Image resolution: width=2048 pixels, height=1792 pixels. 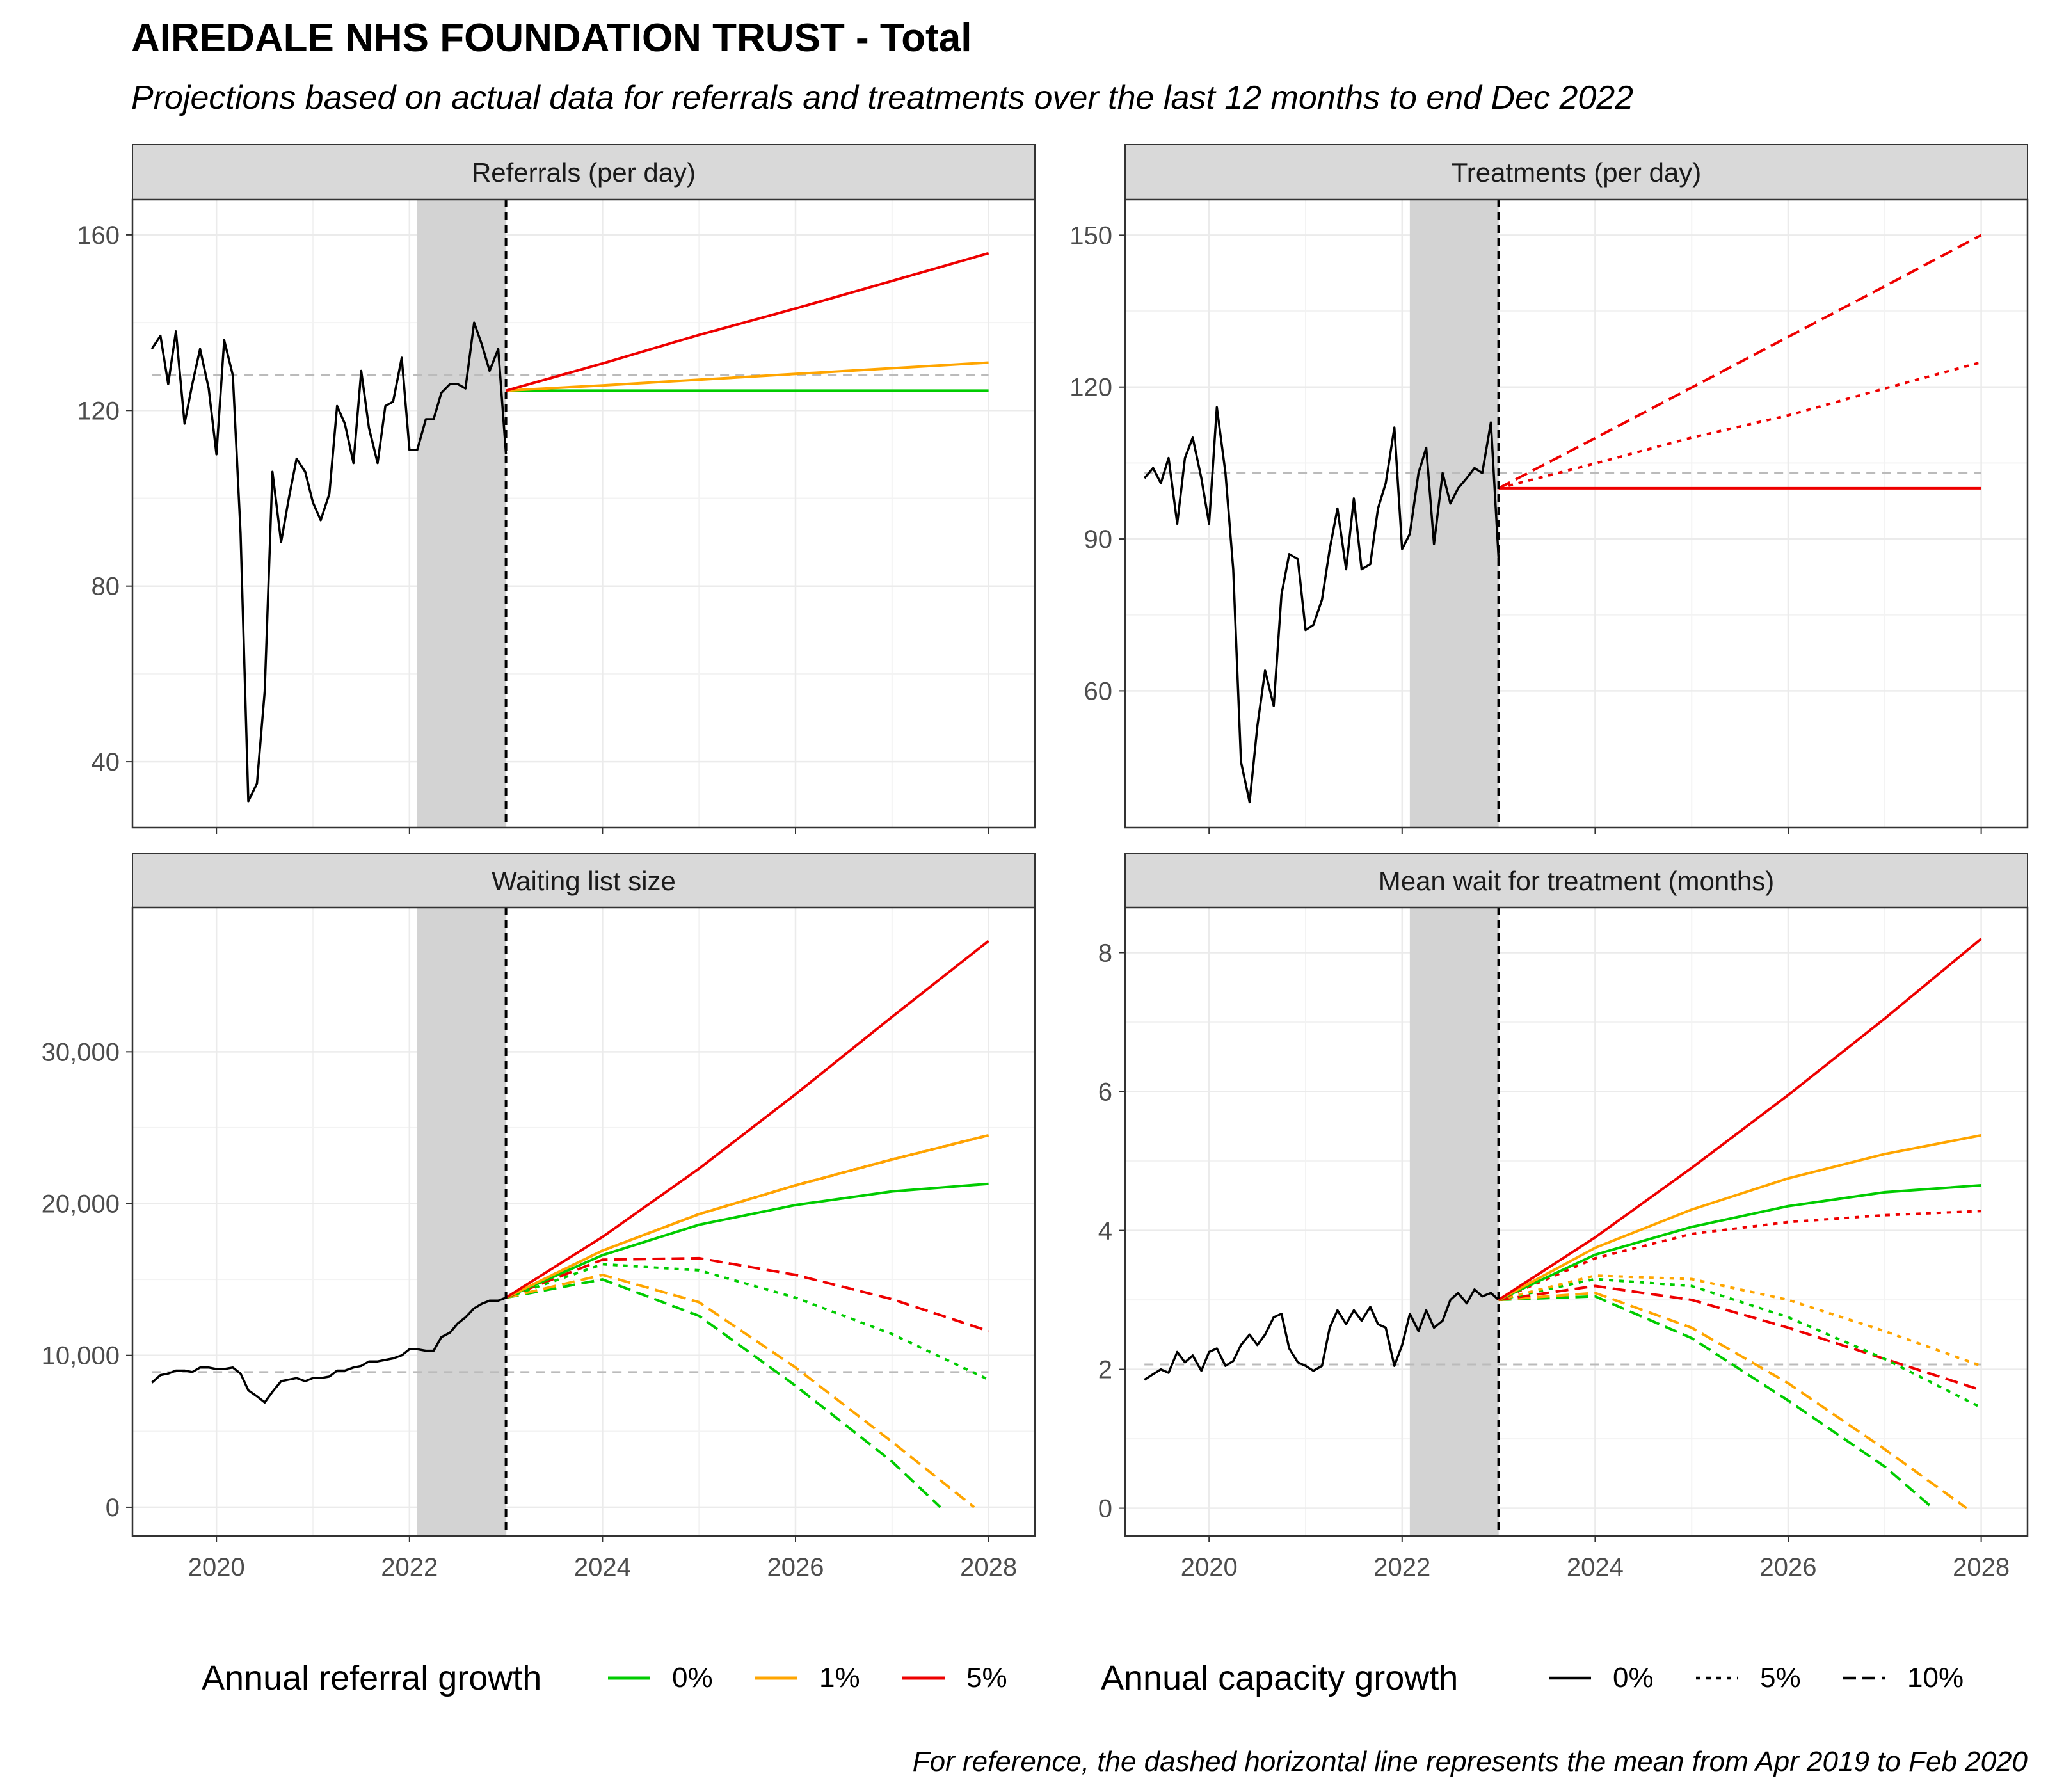 What do you see at coordinates (692, 1677) in the screenshot?
I see `legend-referral-label: 0%` at bounding box center [692, 1677].